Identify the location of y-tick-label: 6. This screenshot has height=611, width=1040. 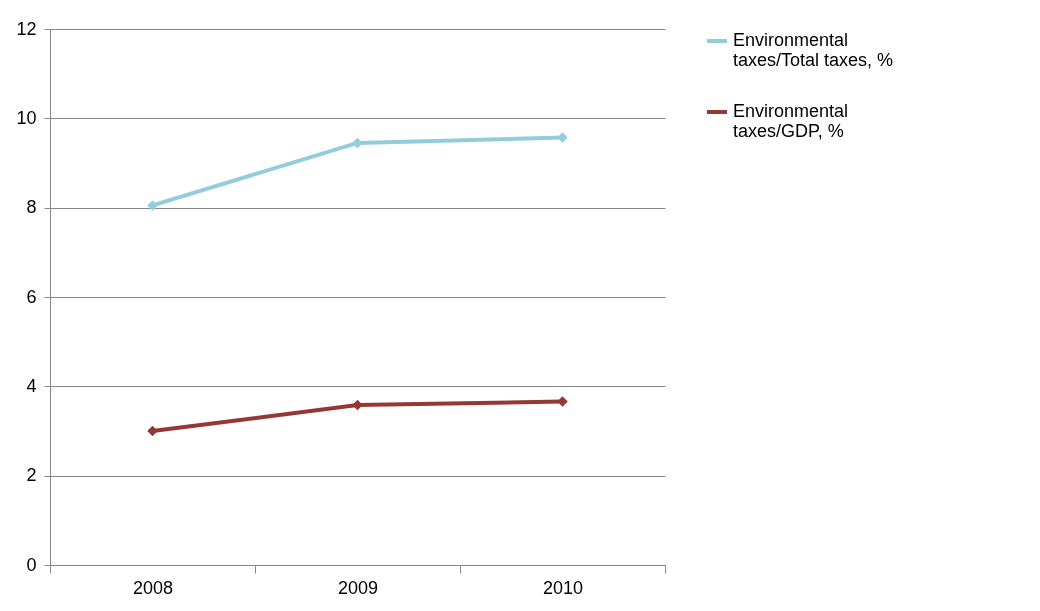
(31, 296).